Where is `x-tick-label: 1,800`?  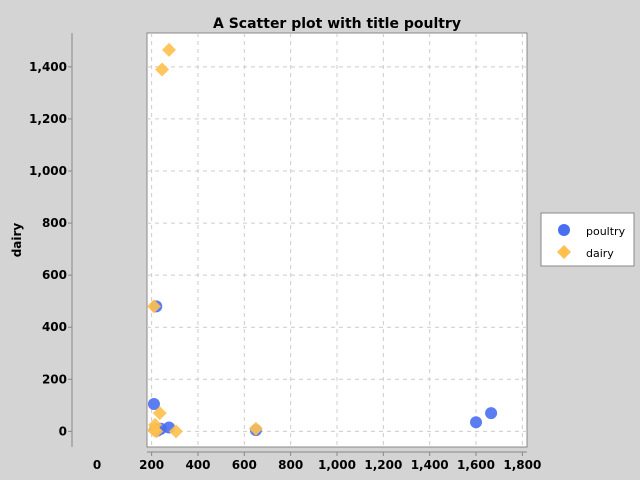
x-tick-label: 1,800 is located at coordinates (522, 465).